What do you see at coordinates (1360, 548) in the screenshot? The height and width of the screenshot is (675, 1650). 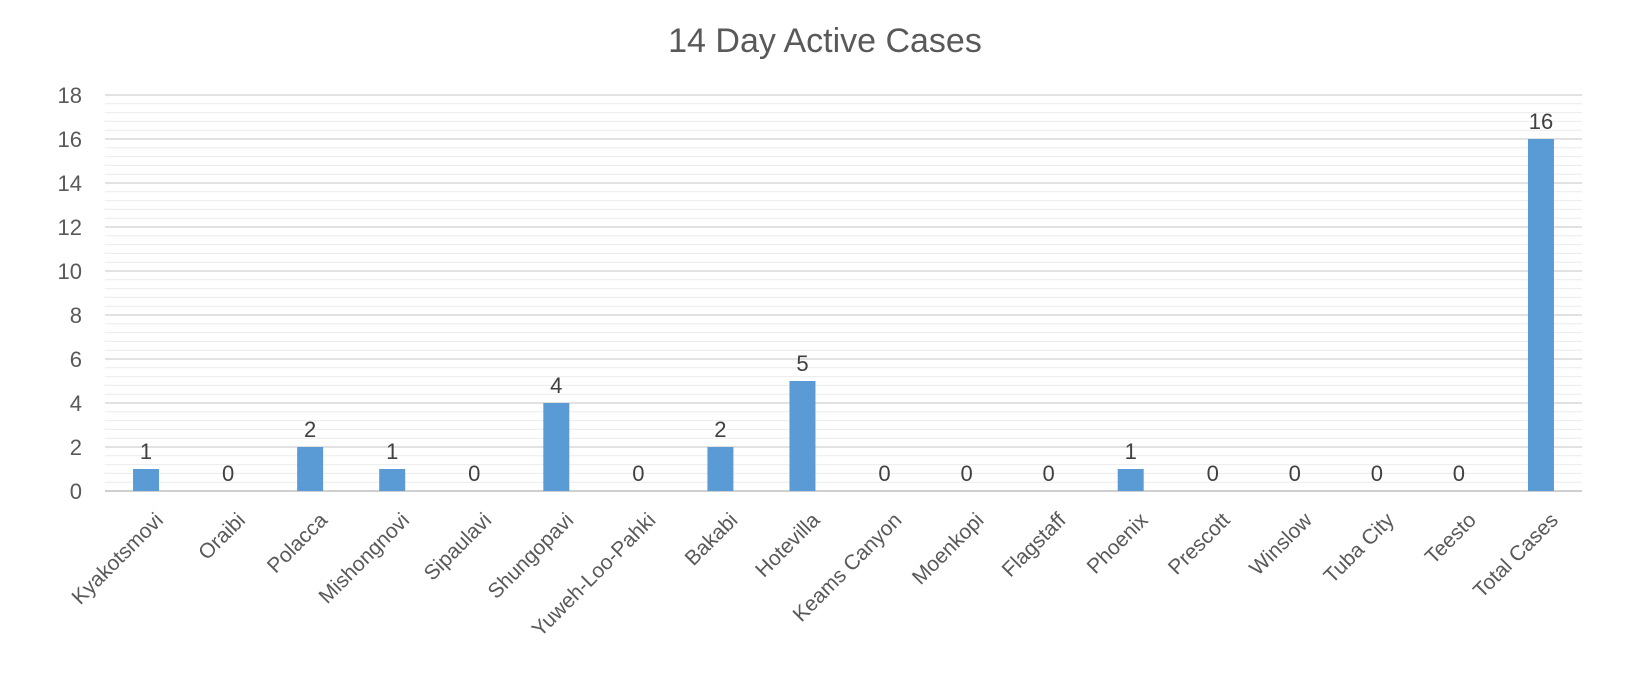 I see `x-category-label: Tuba City` at bounding box center [1360, 548].